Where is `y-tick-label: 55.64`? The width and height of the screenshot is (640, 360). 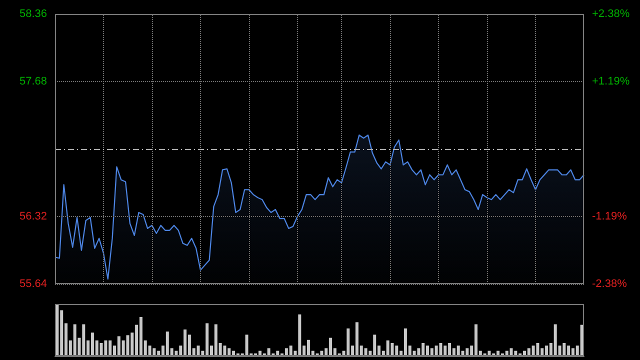
y-tick-label: 55.64 is located at coordinates (33, 284).